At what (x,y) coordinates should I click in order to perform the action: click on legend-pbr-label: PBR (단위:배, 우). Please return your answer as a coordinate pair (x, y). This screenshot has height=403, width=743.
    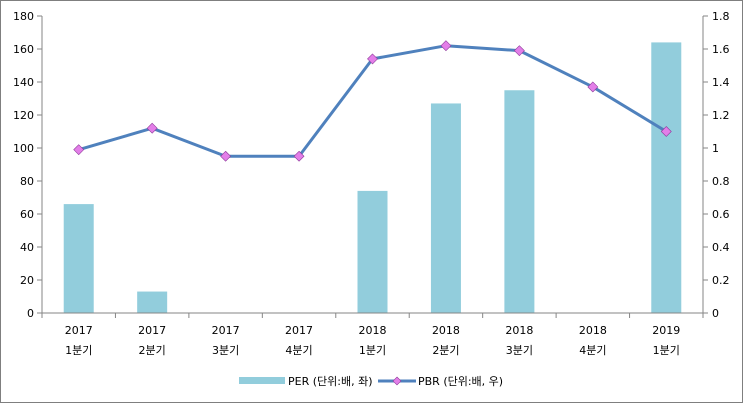
    Looking at the image, I should click on (460, 381).